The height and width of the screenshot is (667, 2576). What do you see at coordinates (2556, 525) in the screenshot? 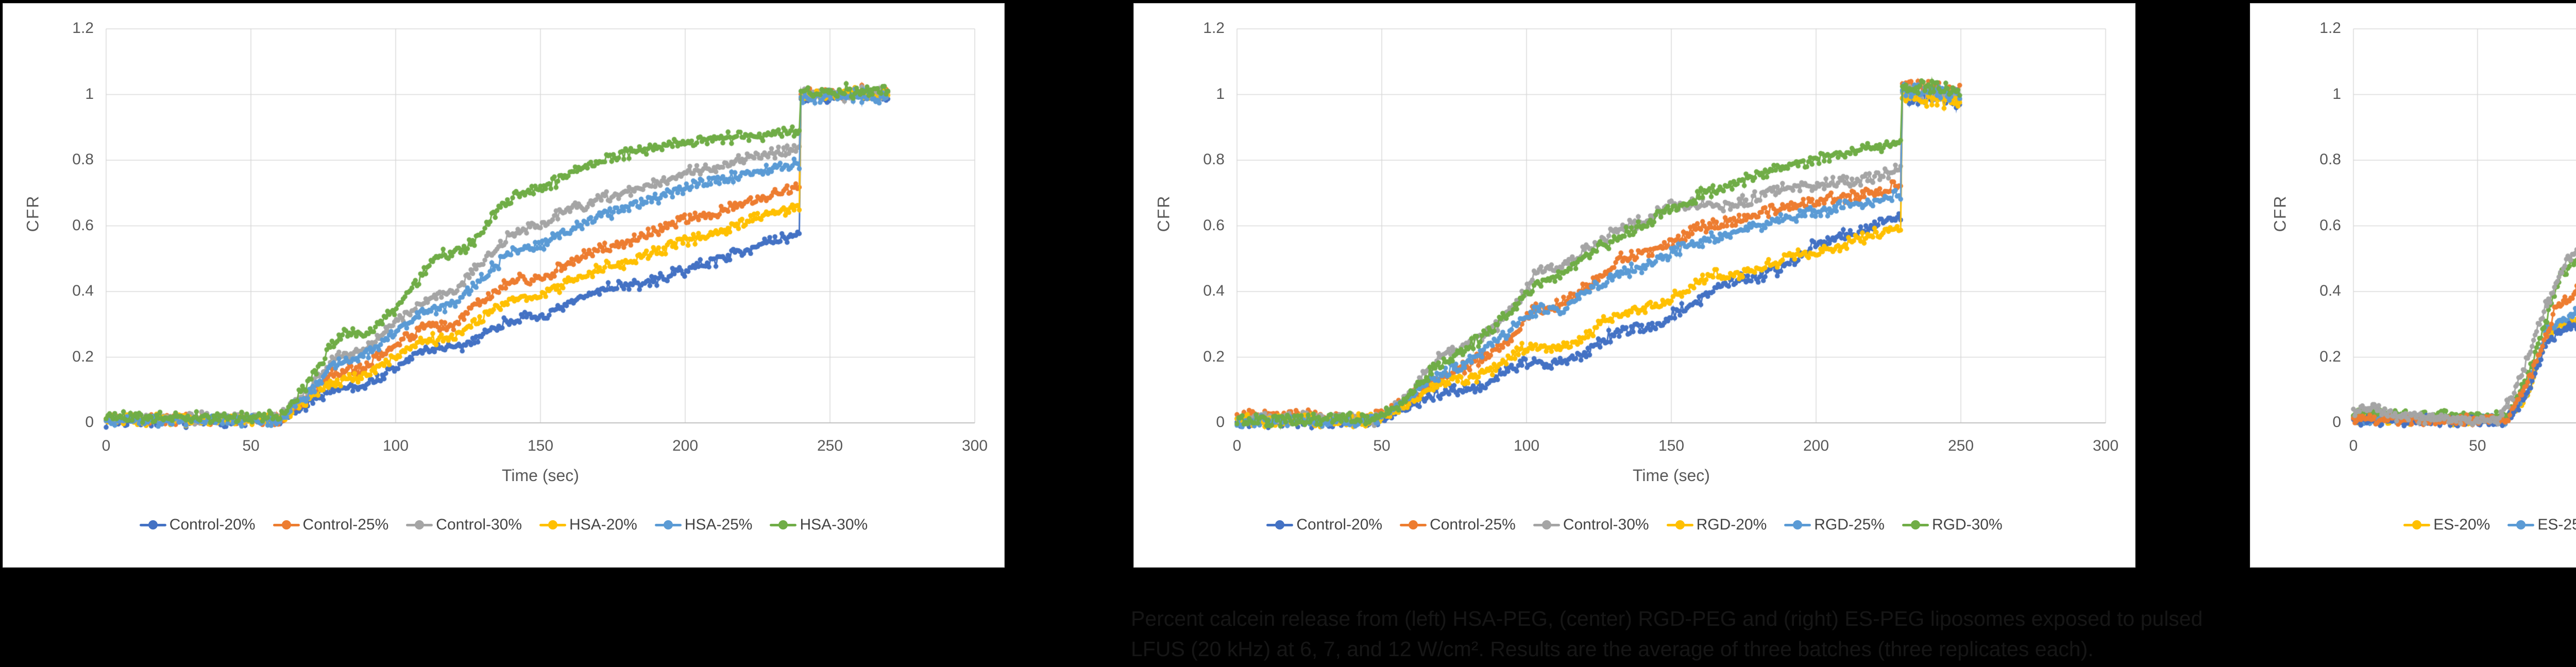
I see `legend-label: ES-25%` at bounding box center [2556, 525].